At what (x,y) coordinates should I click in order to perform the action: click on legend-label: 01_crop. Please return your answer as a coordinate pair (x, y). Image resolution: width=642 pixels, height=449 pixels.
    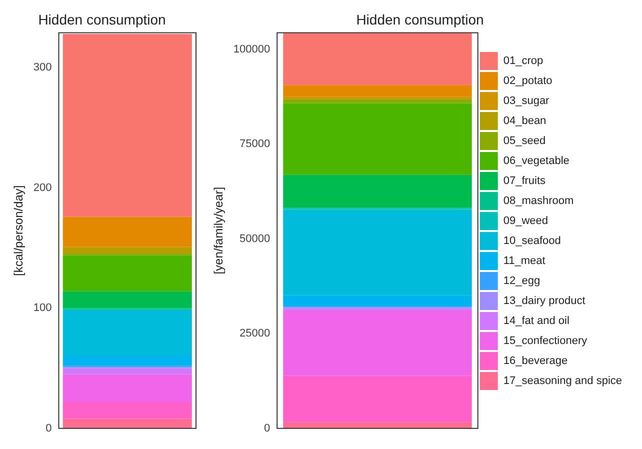
    Looking at the image, I should click on (523, 61).